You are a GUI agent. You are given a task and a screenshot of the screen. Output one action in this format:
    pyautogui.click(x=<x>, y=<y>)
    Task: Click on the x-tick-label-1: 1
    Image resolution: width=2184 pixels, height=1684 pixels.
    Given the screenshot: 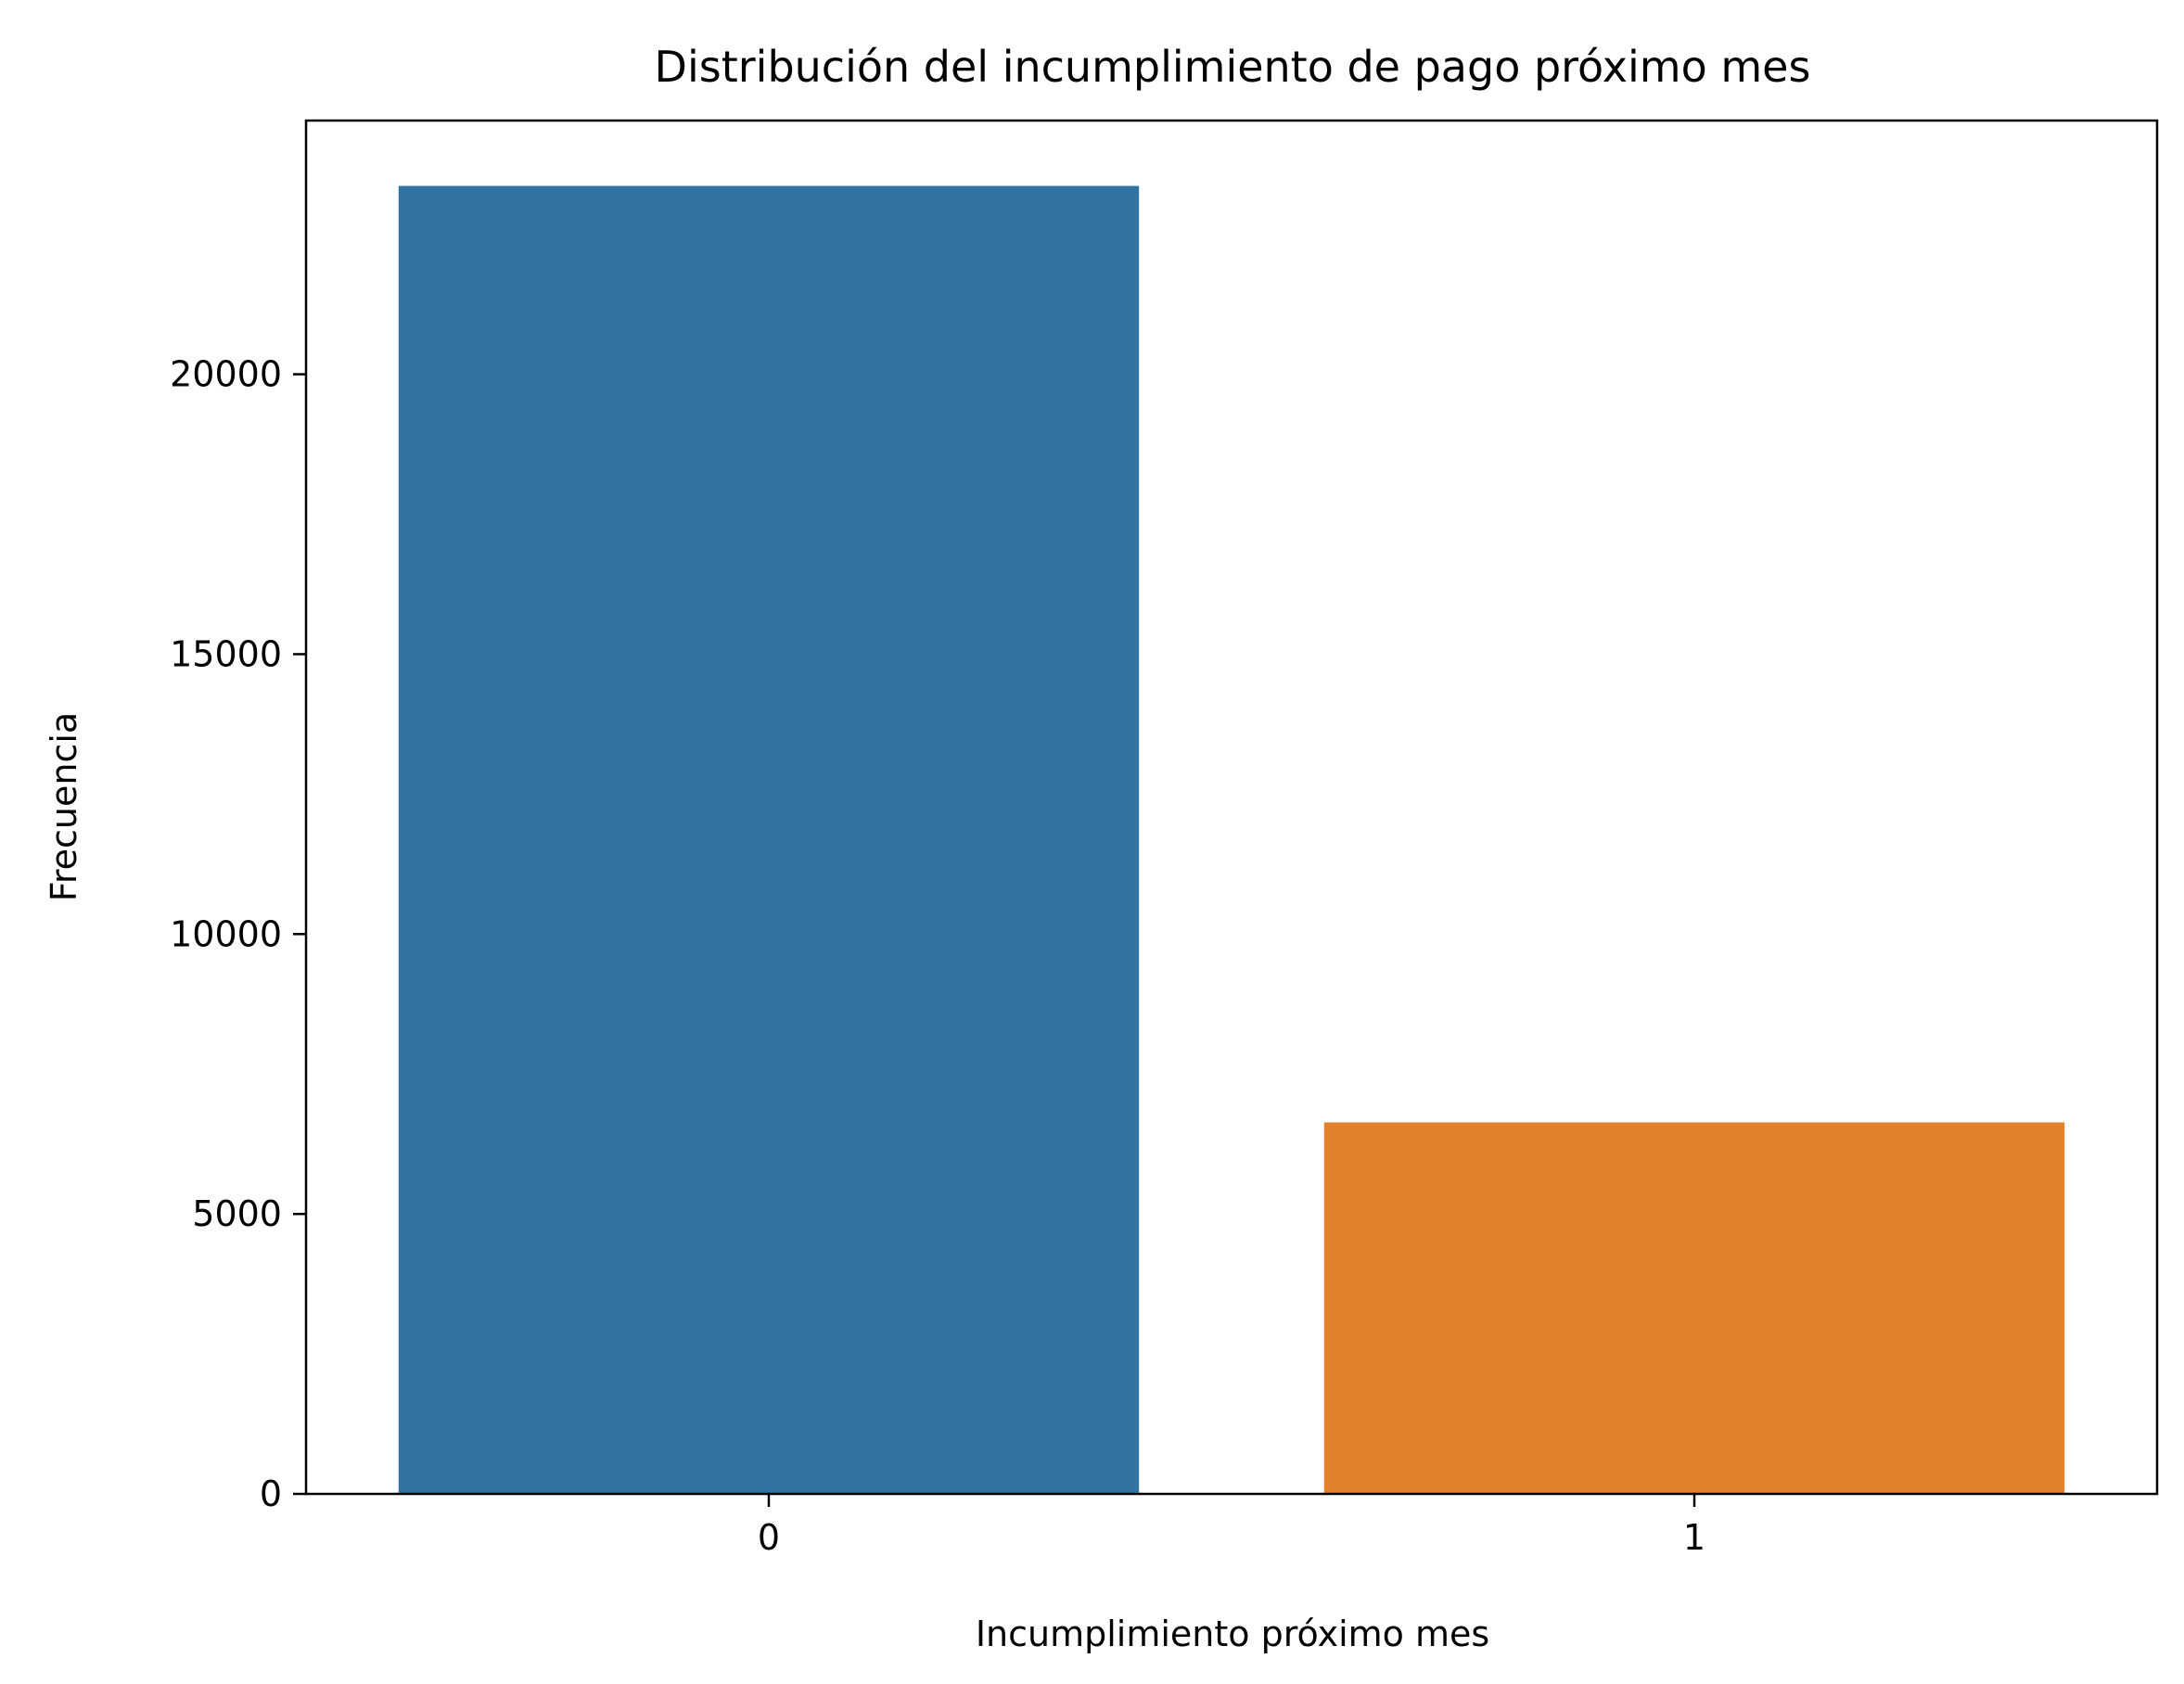 What is the action you would take?
    pyautogui.click(x=1694, y=1537)
    